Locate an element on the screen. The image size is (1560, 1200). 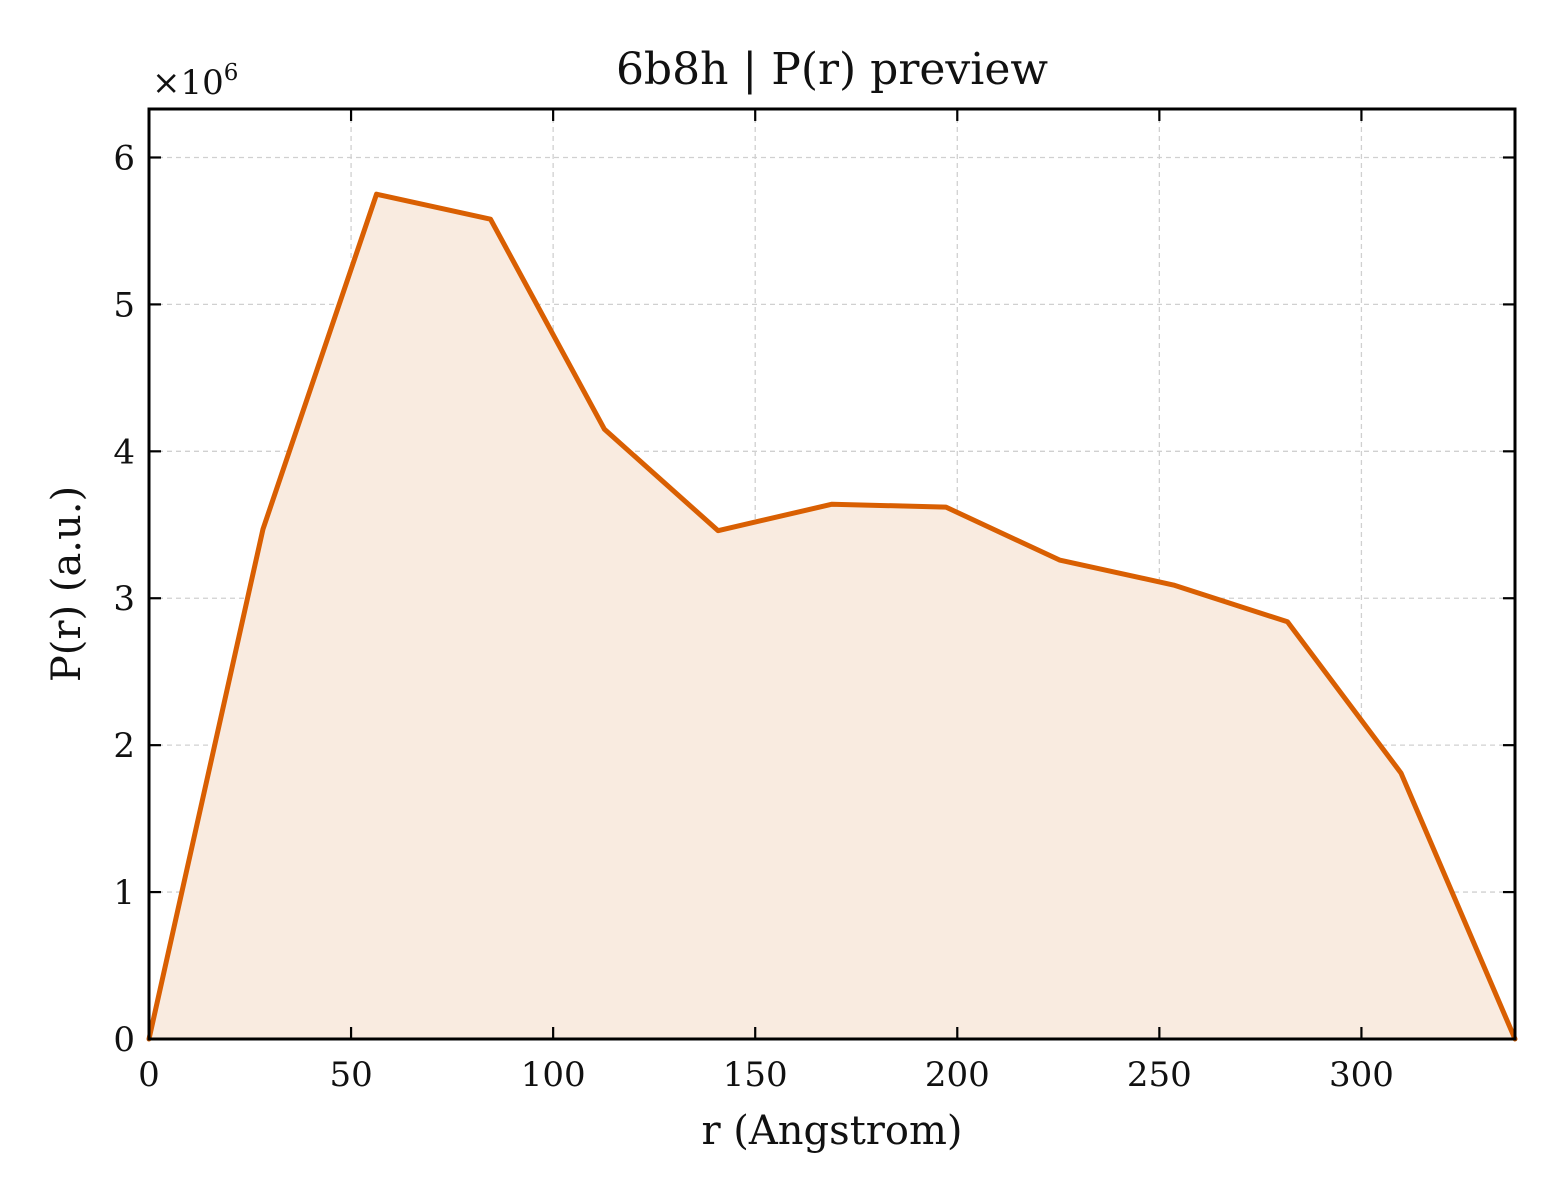
x-axis-label: r (Angstrom) is located at coordinates (831, 1131).